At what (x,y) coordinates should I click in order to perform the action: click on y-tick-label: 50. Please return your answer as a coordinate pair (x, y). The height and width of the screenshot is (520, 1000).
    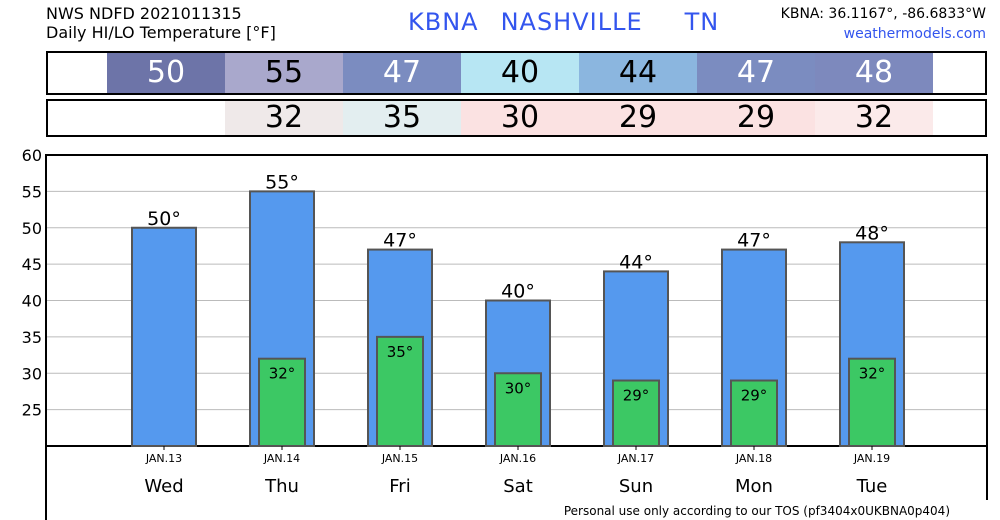
    Looking at the image, I should click on (32, 228).